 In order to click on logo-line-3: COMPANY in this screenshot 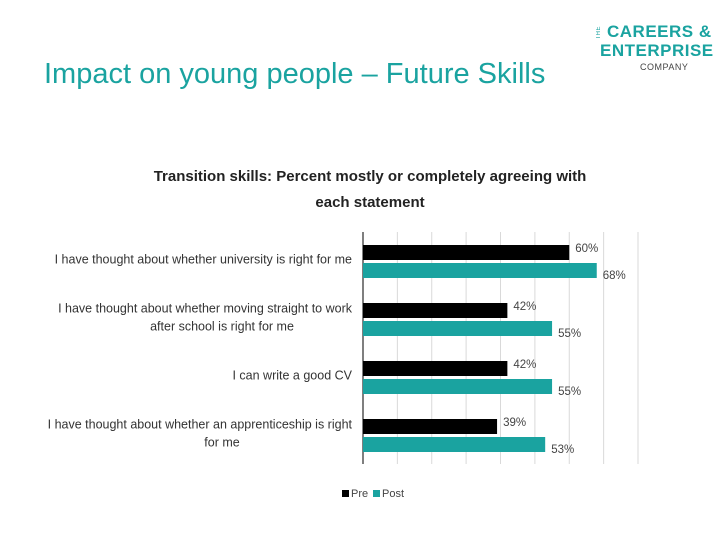, I will do `click(664, 67)`.